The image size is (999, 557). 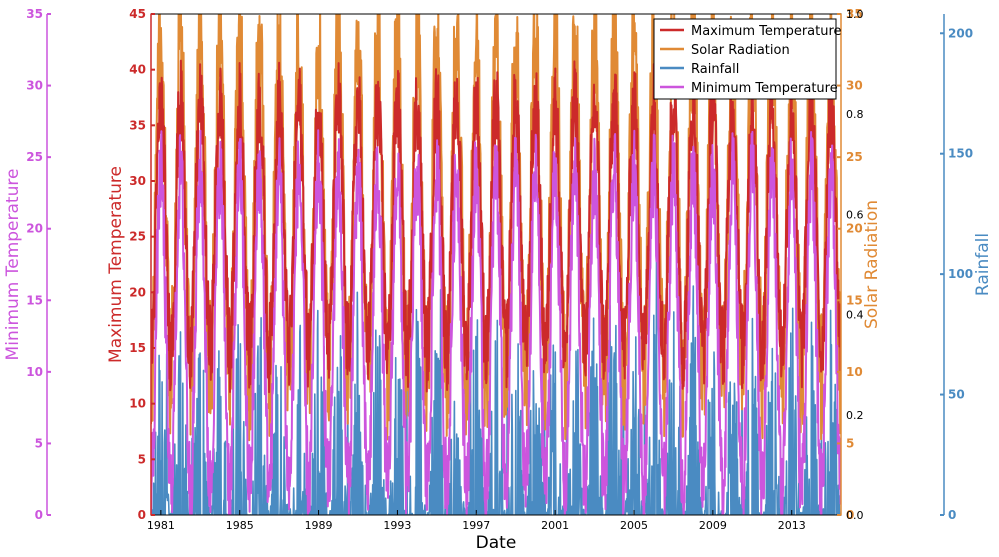 I want to click on legend-entry-label: Solar Radiation, so click(x=740, y=50).